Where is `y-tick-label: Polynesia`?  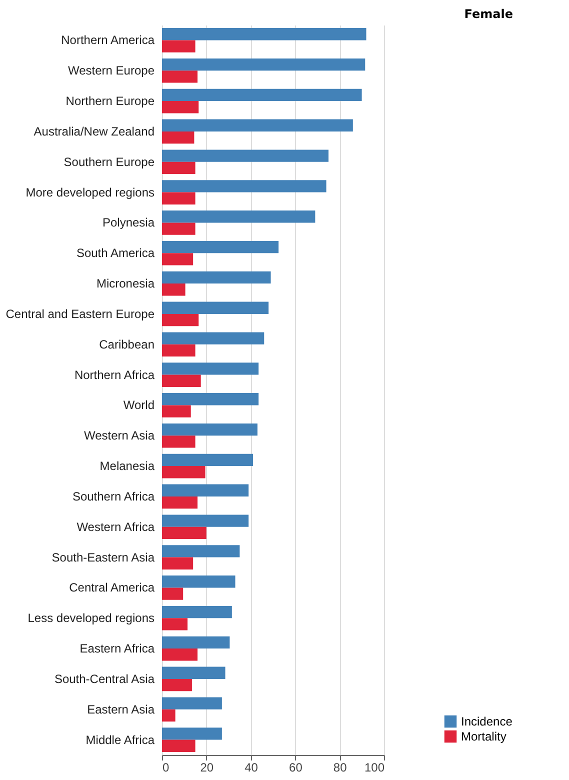 y-tick-label: Polynesia is located at coordinates (128, 223).